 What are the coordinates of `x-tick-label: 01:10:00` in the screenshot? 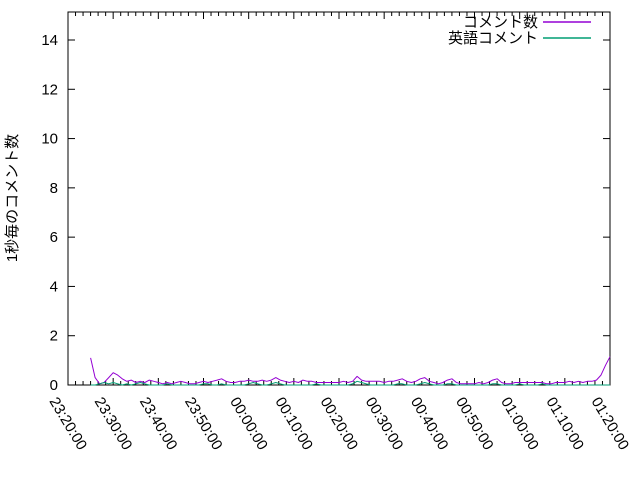 It's located at (564, 423).